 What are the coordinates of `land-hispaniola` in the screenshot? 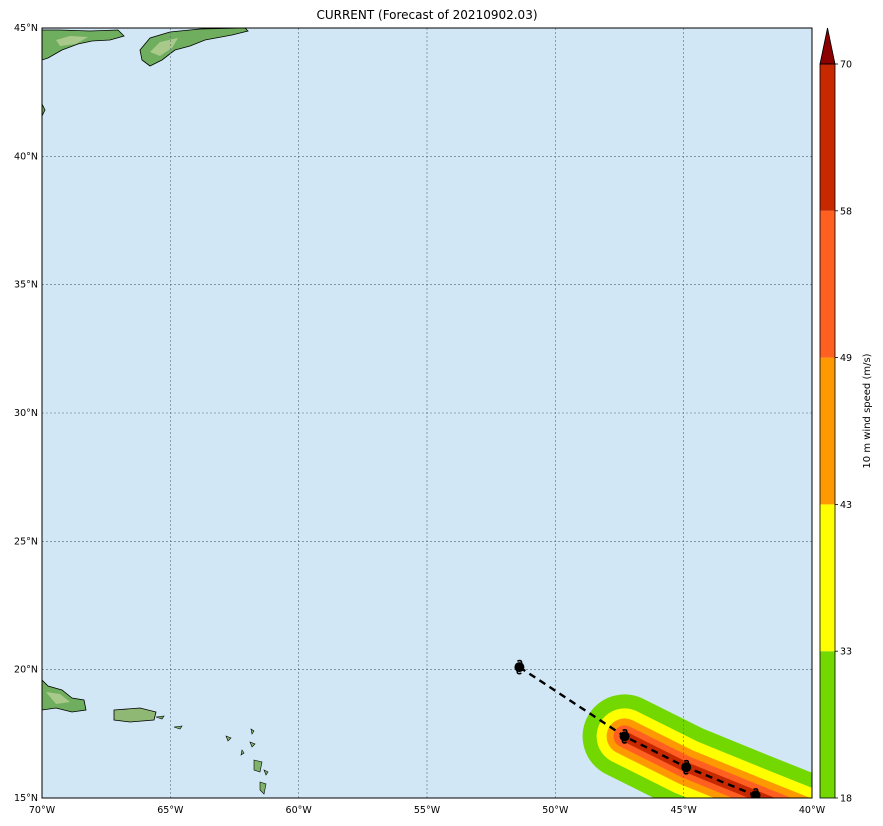 It's located at (64, 696).